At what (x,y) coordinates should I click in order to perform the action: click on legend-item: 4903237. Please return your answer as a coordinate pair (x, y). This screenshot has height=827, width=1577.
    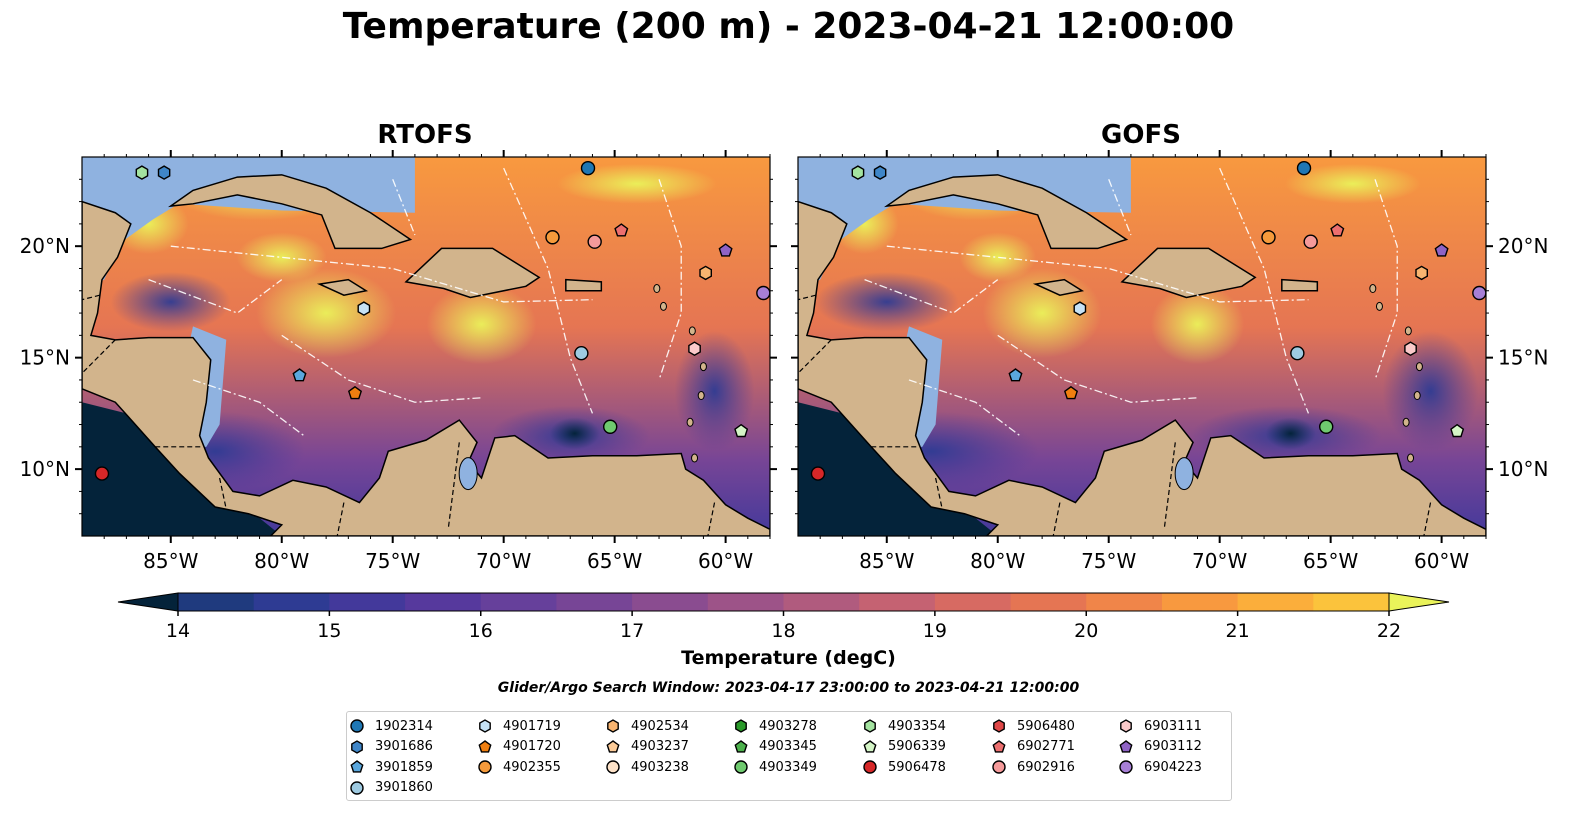
    Looking at the image, I should click on (647, 747).